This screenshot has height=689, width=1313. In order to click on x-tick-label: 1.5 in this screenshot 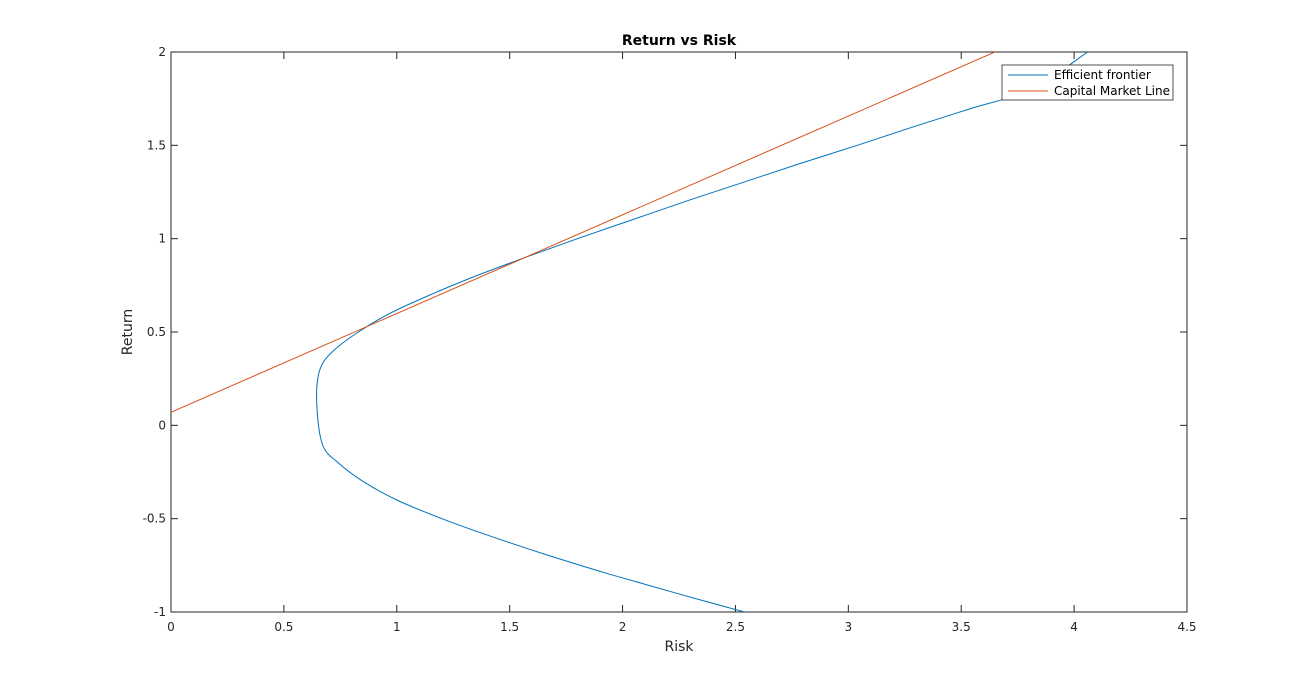, I will do `click(509, 627)`.